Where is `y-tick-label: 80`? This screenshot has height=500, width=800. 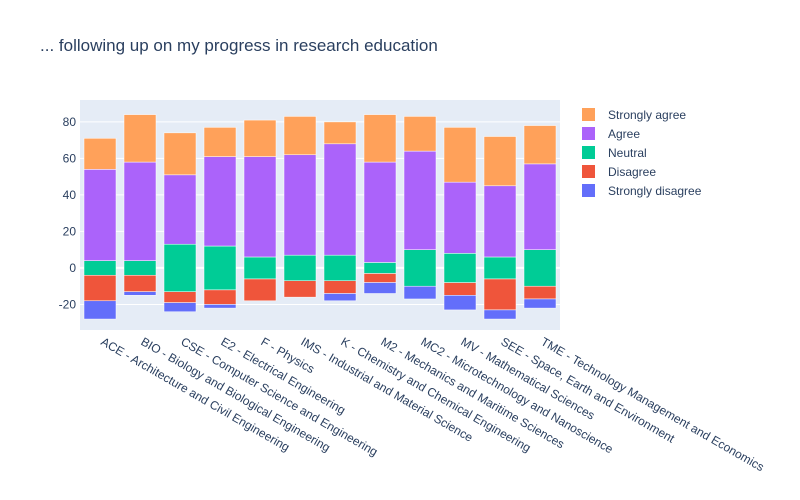 y-tick-label: 80 is located at coordinates (70, 122).